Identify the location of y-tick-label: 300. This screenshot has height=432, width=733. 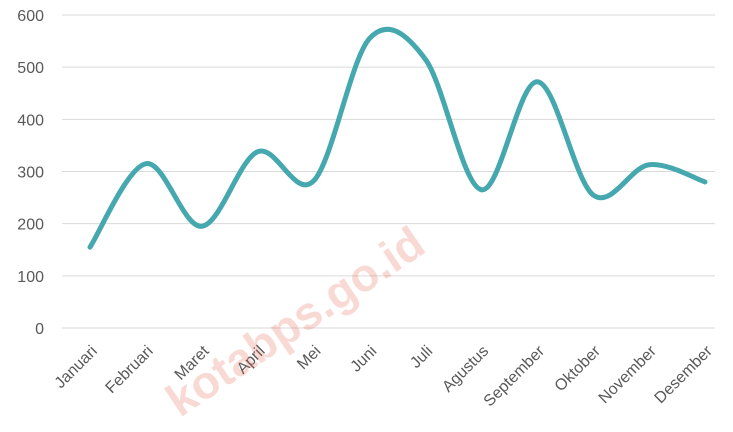
(30, 173).